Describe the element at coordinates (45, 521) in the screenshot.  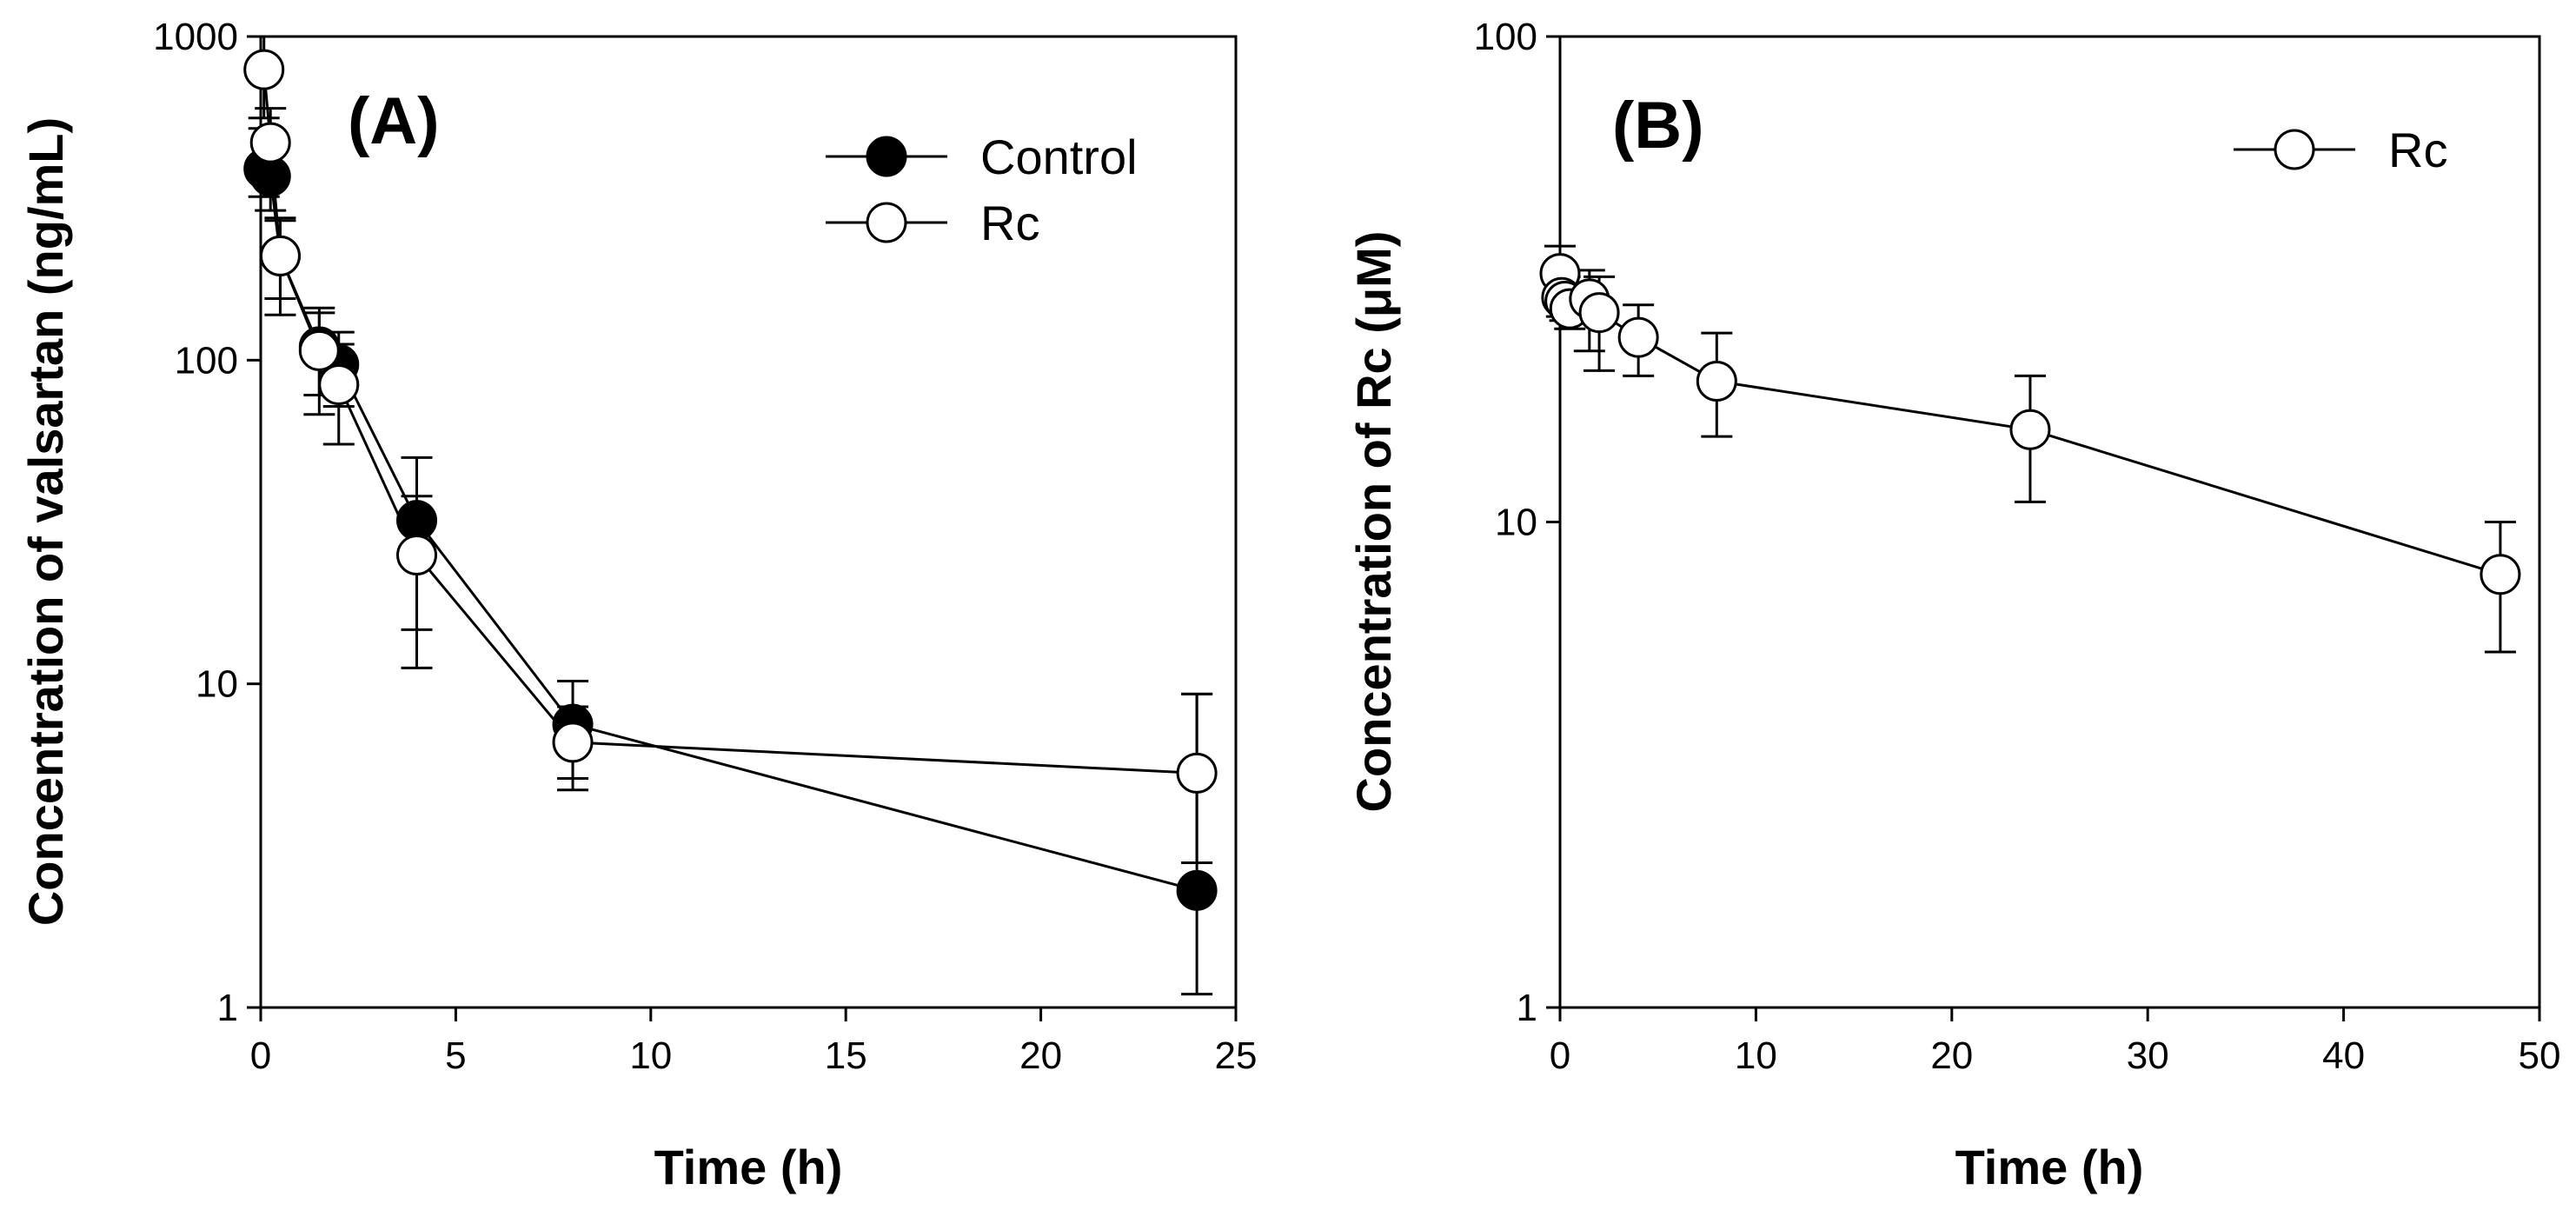
I see `panel-a-y-axis-title: Concentration of valsartan (ng/mL)` at that location.